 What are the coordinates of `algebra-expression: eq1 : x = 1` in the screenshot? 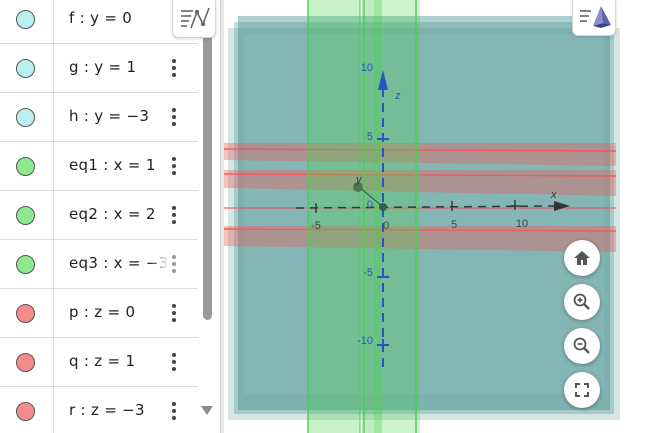 It's located at (112, 165).